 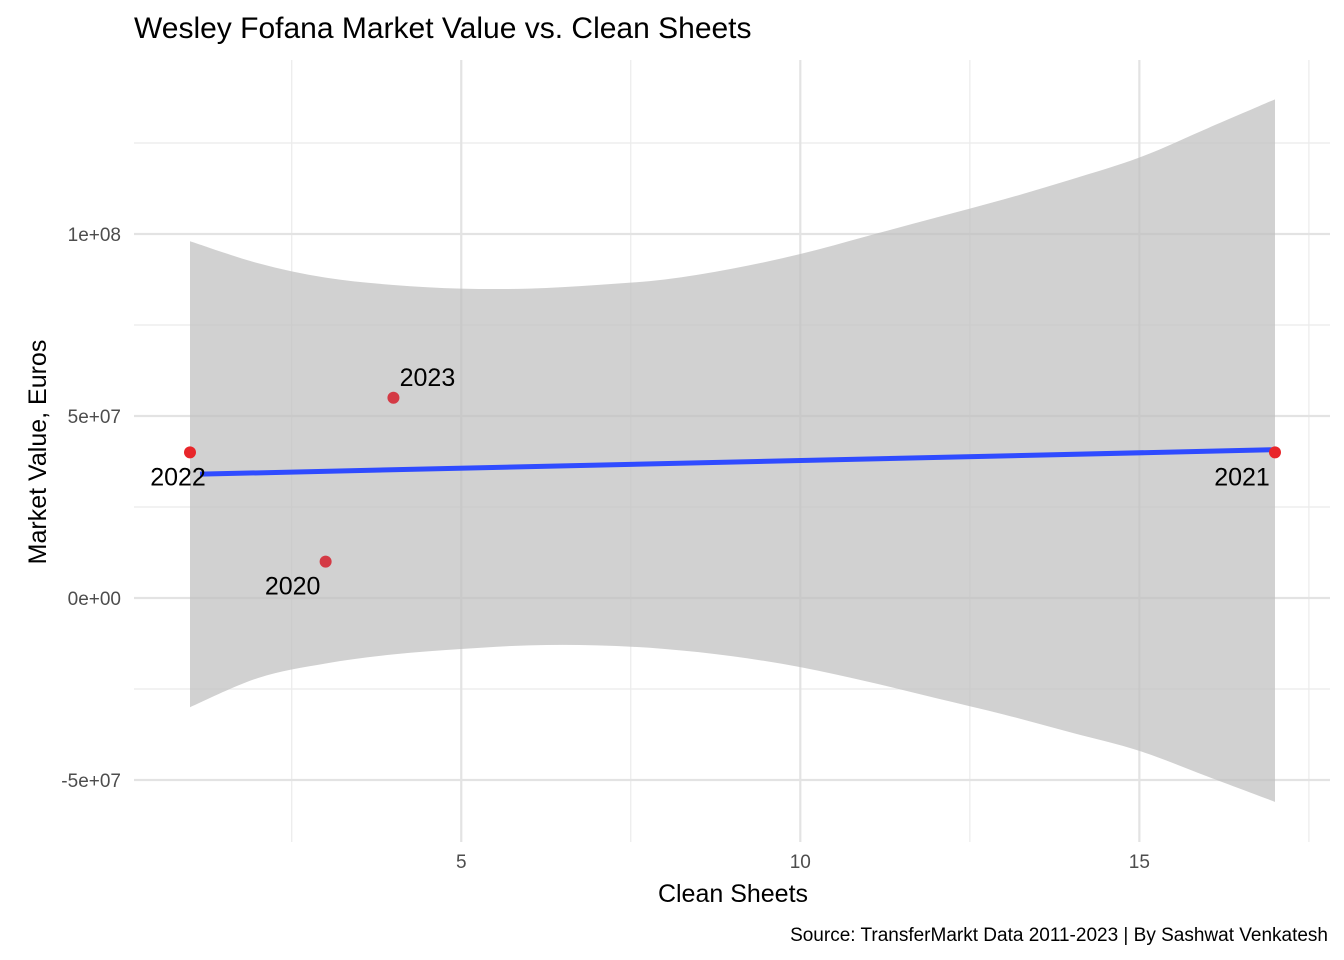 What do you see at coordinates (461, 862) in the screenshot?
I see `x-tick-label: 5` at bounding box center [461, 862].